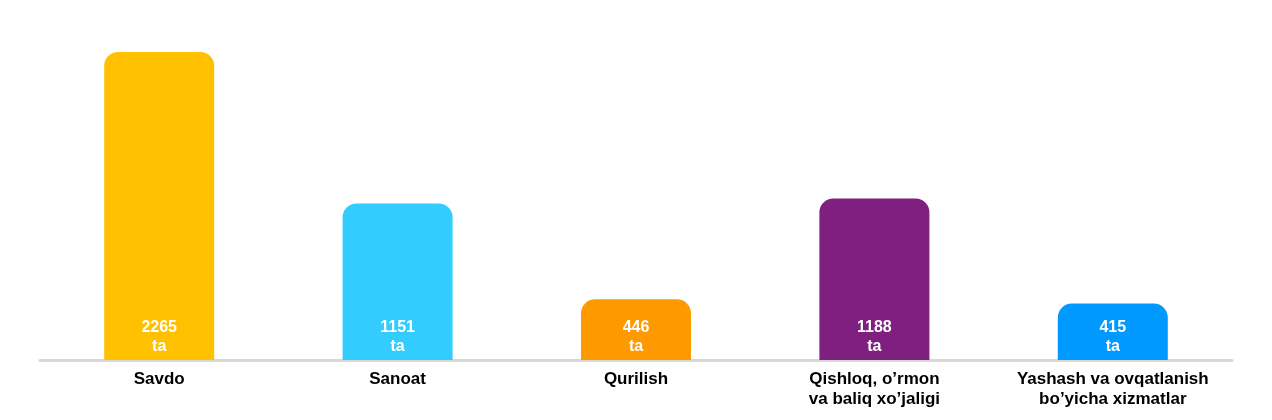 The height and width of the screenshot is (420, 1272). Describe the element at coordinates (874, 336) in the screenshot. I see `data-label: 1188 ta` at that location.